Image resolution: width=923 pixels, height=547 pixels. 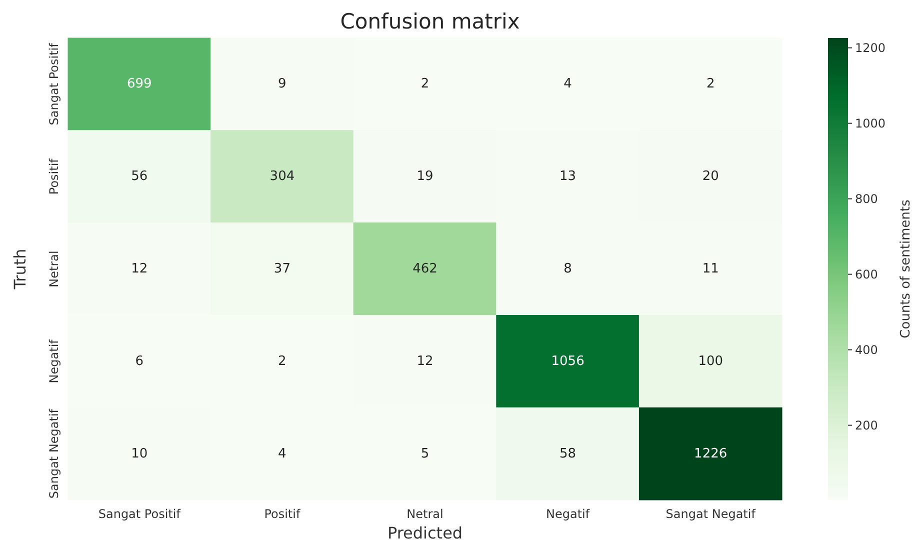 What do you see at coordinates (870, 123) in the screenshot?
I see `color-bar-label: 1000` at bounding box center [870, 123].